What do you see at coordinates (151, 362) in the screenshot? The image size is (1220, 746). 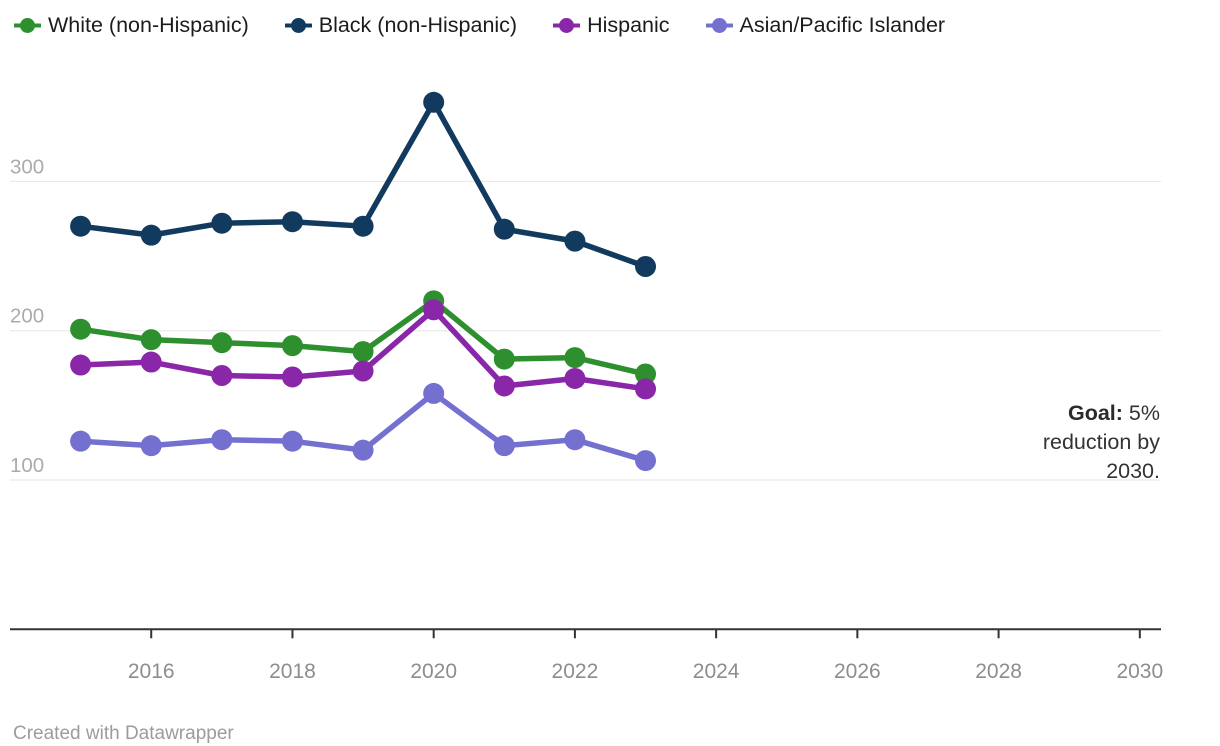 I see `data-point-hispanic-2016` at bounding box center [151, 362].